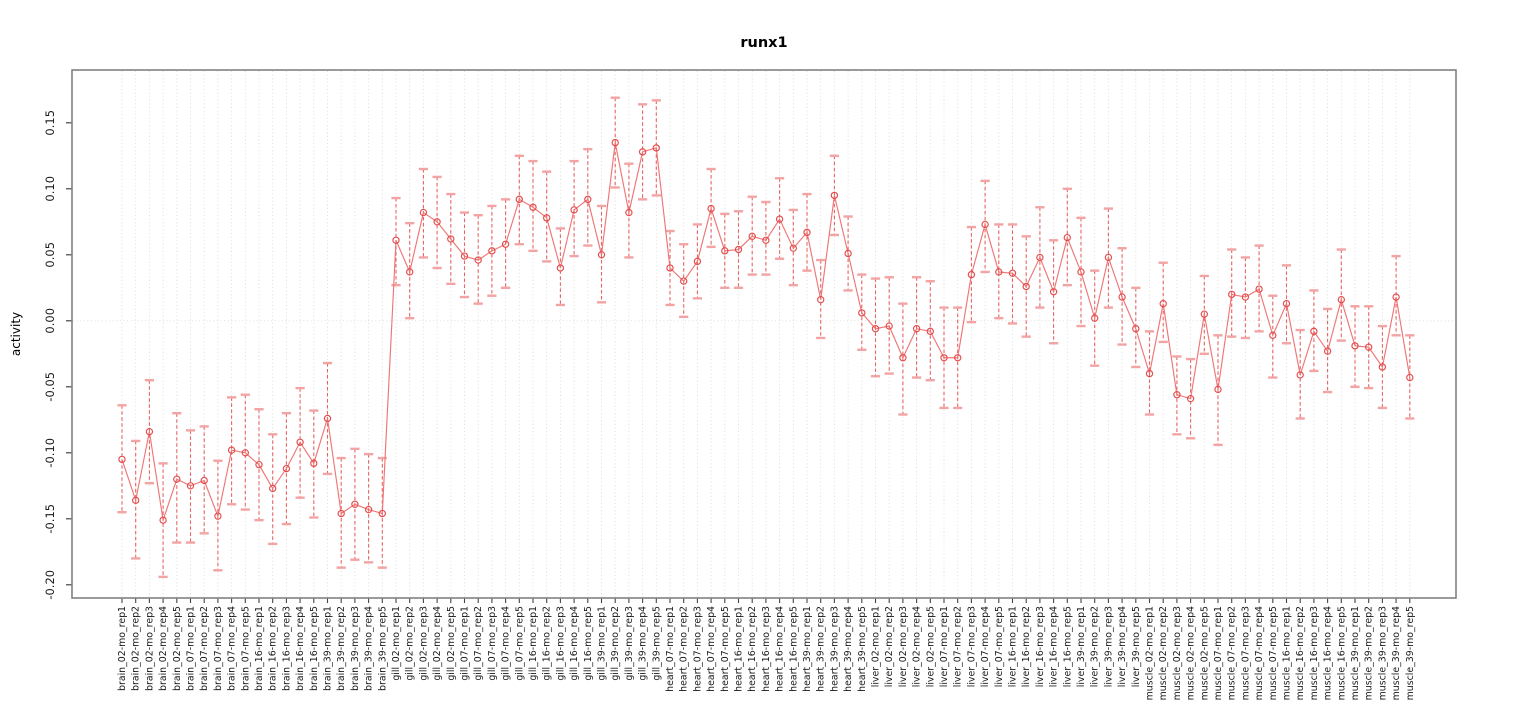  Describe the element at coordinates (807, 649) in the screenshot. I see `x-tick-label: heart_39-mo_rep1` at that location.